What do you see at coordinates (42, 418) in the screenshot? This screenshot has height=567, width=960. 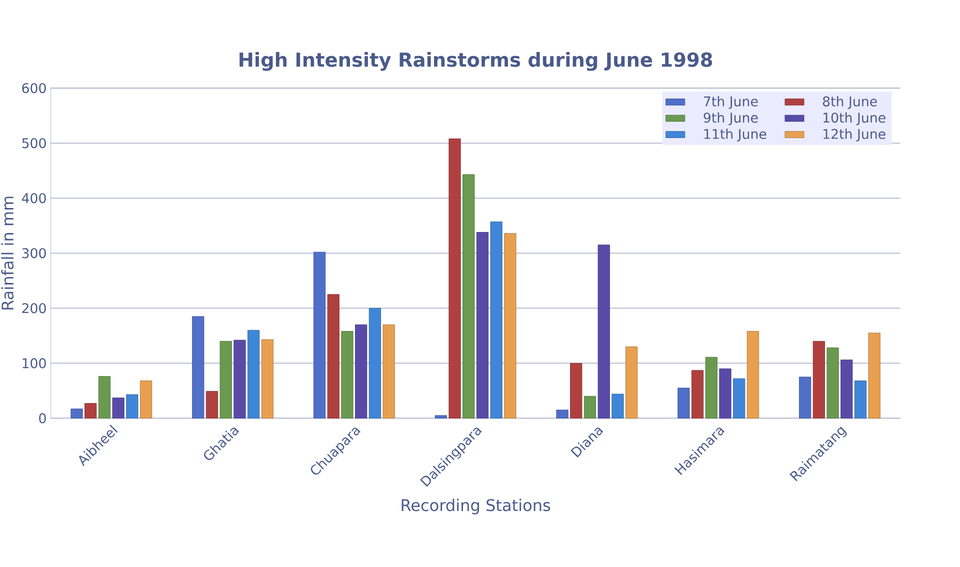 I see `y-tick-label: 0` at bounding box center [42, 418].